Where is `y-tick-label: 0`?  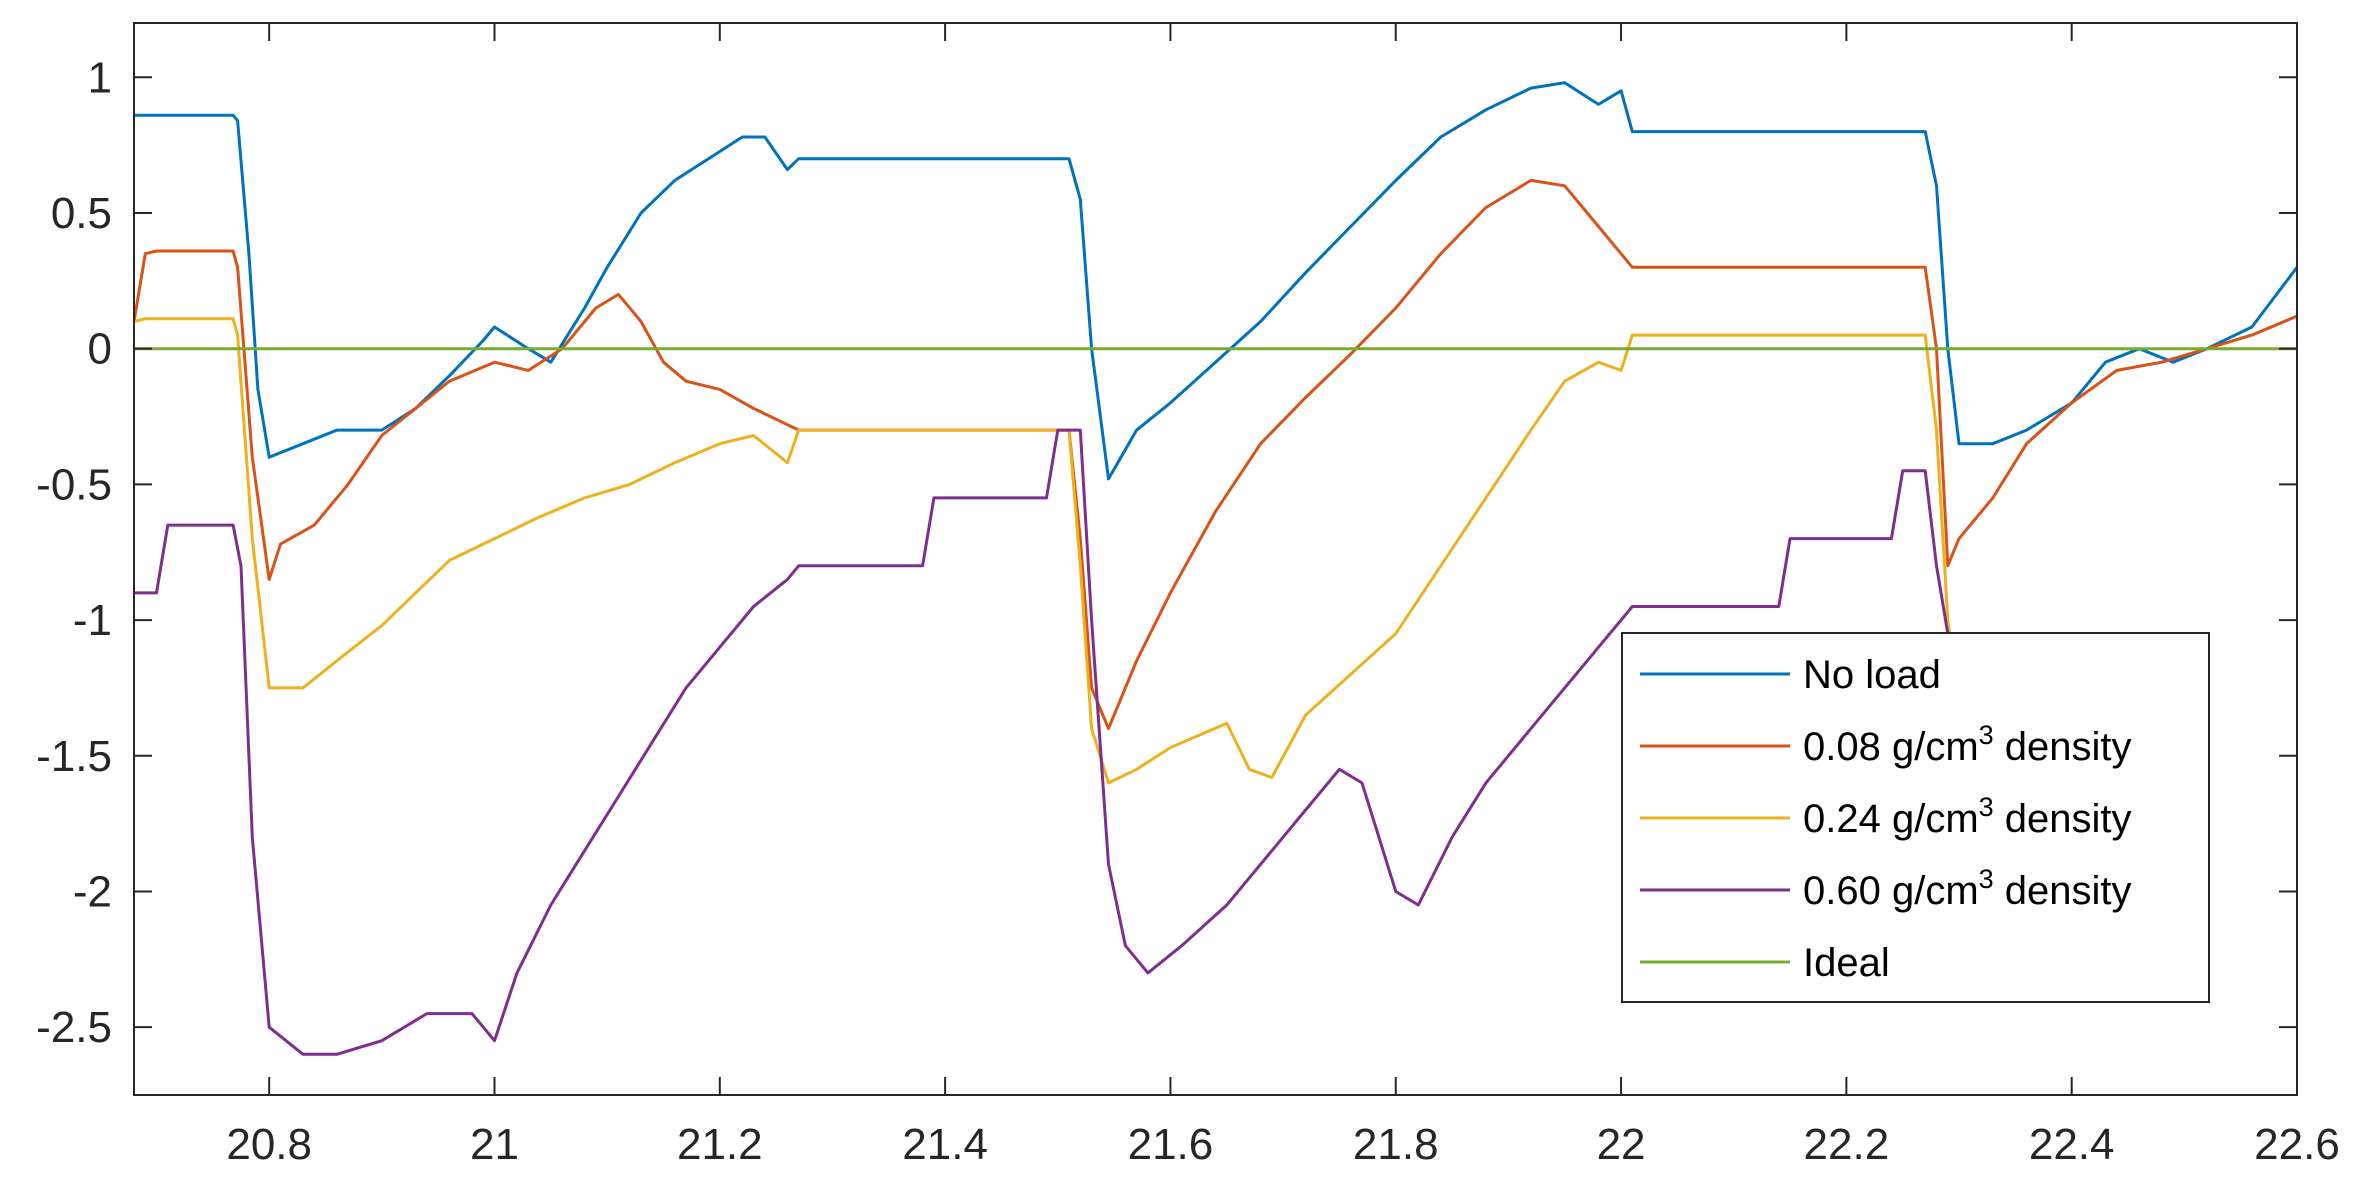 y-tick-label: 0 is located at coordinates (100, 349).